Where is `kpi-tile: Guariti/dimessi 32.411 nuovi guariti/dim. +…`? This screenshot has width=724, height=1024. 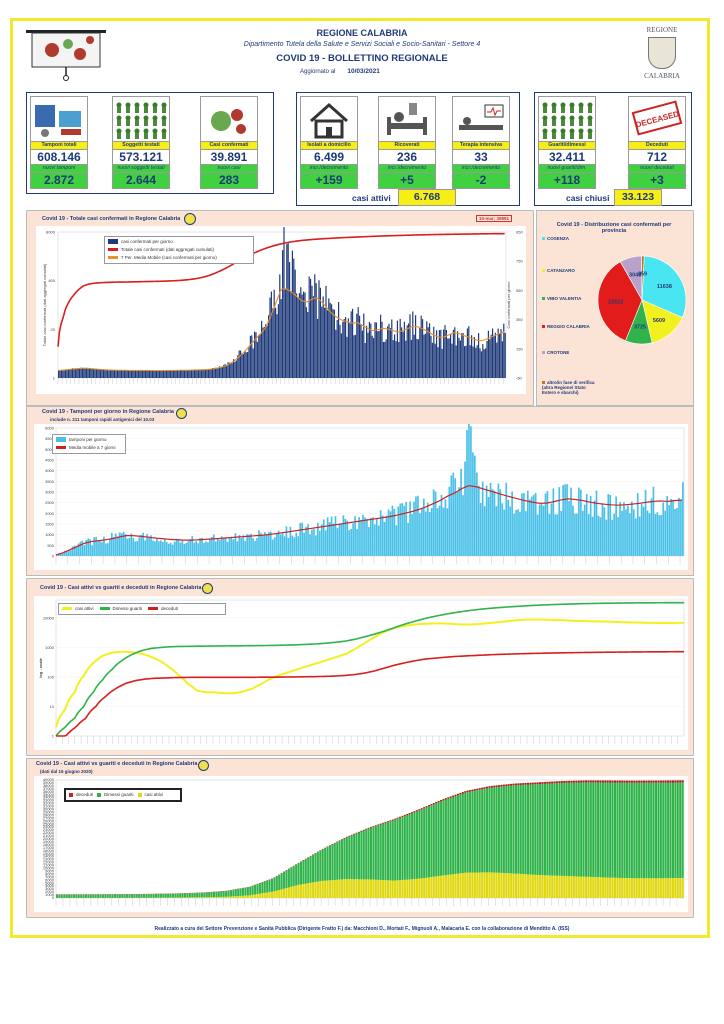 kpi-tile: Guariti/dimessi 32.411 nuovi guariti/dim. +… is located at coordinates (567, 142).